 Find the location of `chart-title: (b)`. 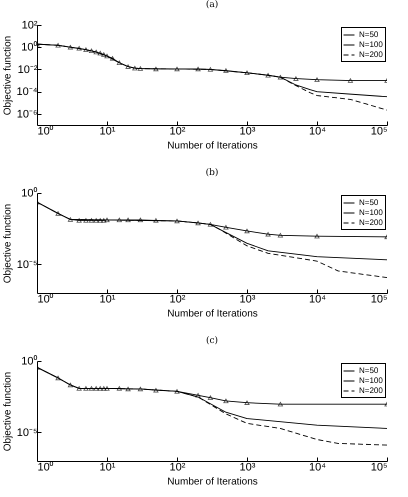

chart-title: (b) is located at coordinates (212, 173).